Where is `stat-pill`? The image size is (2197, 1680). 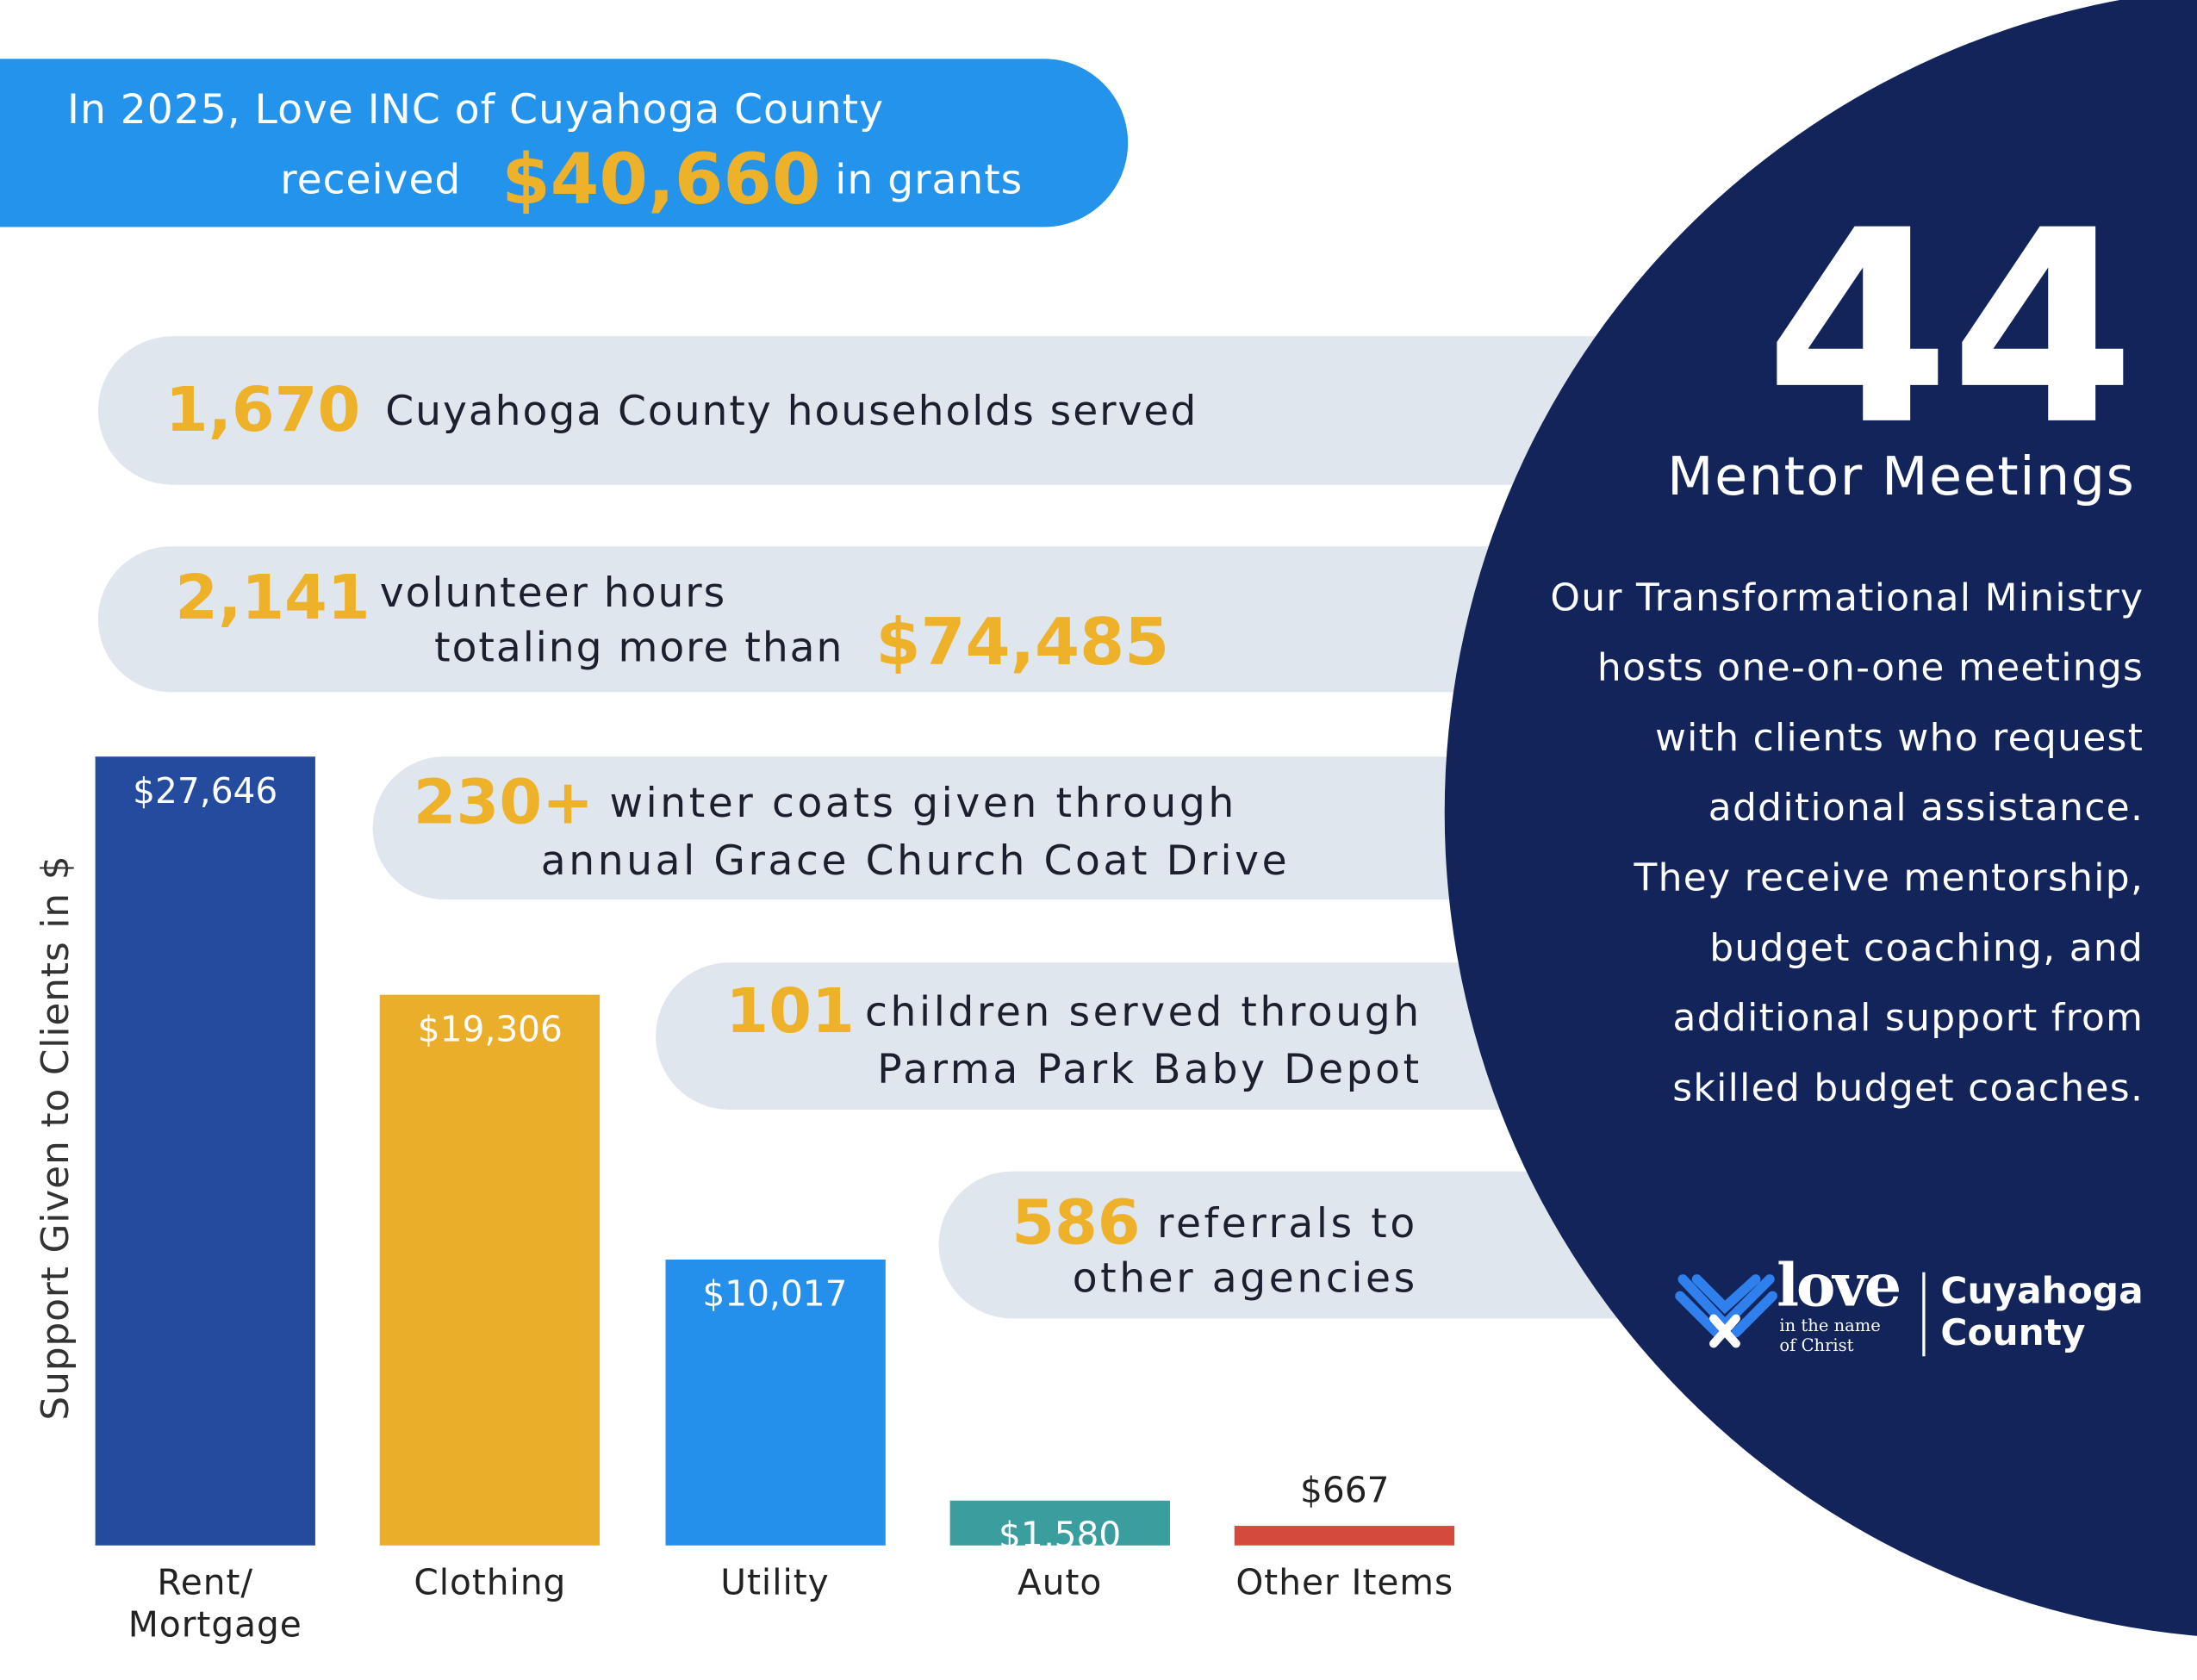
stat-pill is located at coordinates (938, 411).